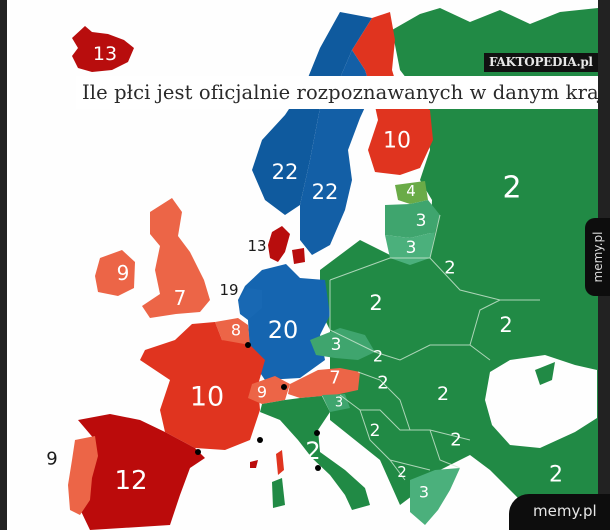  I want to click on region-ireland, so click(115, 273).